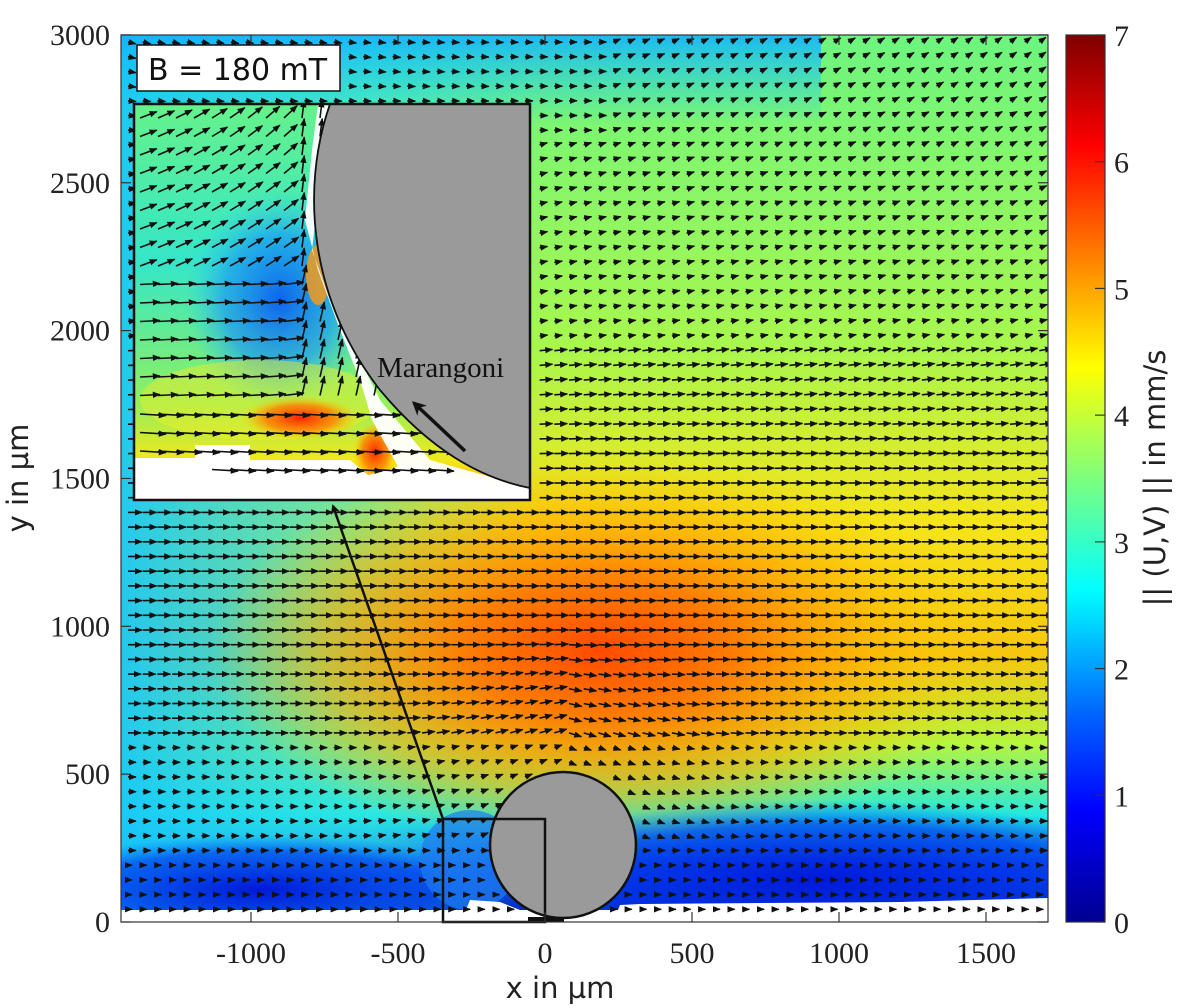 This screenshot has height=1008, width=1200. I want to click on zoom-leader-arrow, so click(387, 662).